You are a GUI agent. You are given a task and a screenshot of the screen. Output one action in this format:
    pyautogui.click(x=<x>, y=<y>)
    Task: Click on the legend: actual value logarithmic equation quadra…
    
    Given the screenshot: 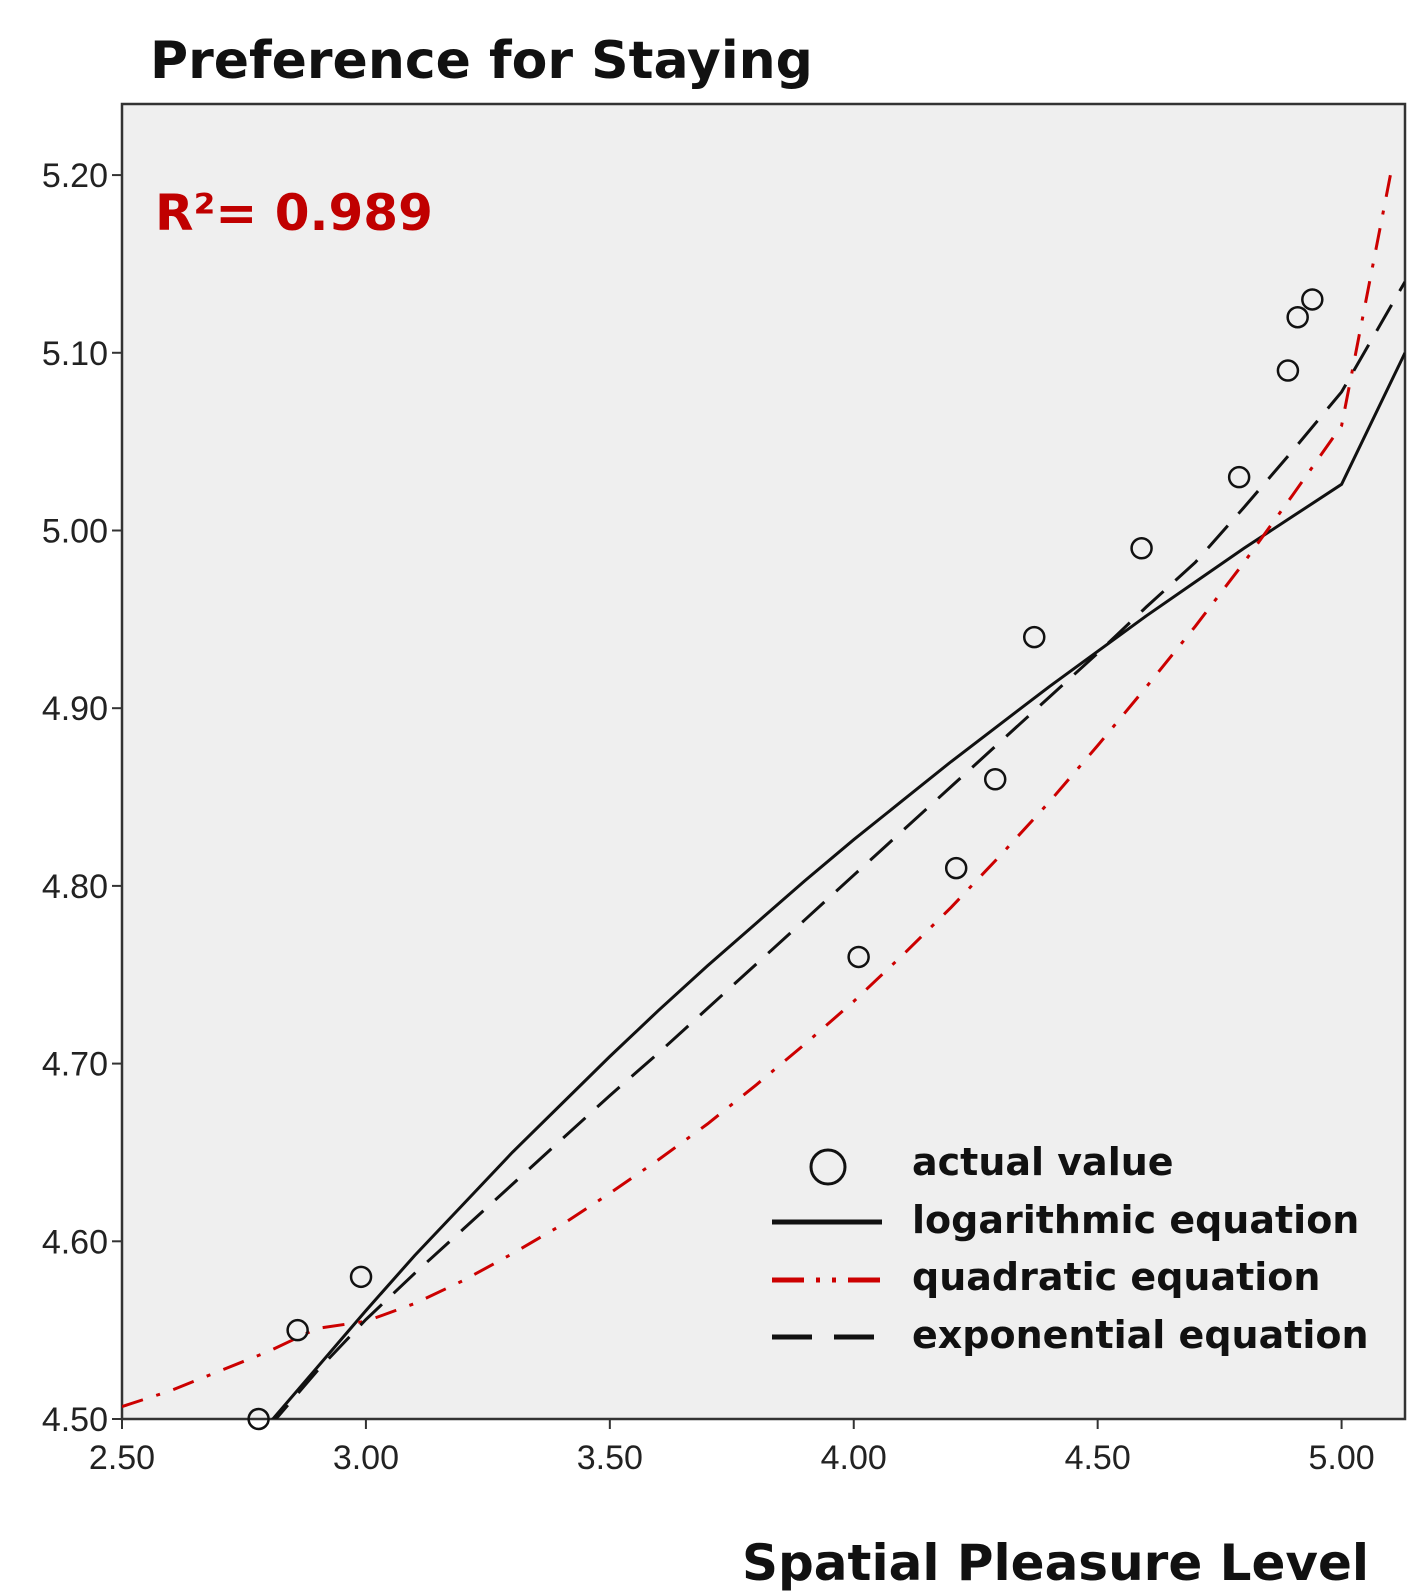 What is the action you would take?
    pyautogui.click(x=1070, y=1248)
    